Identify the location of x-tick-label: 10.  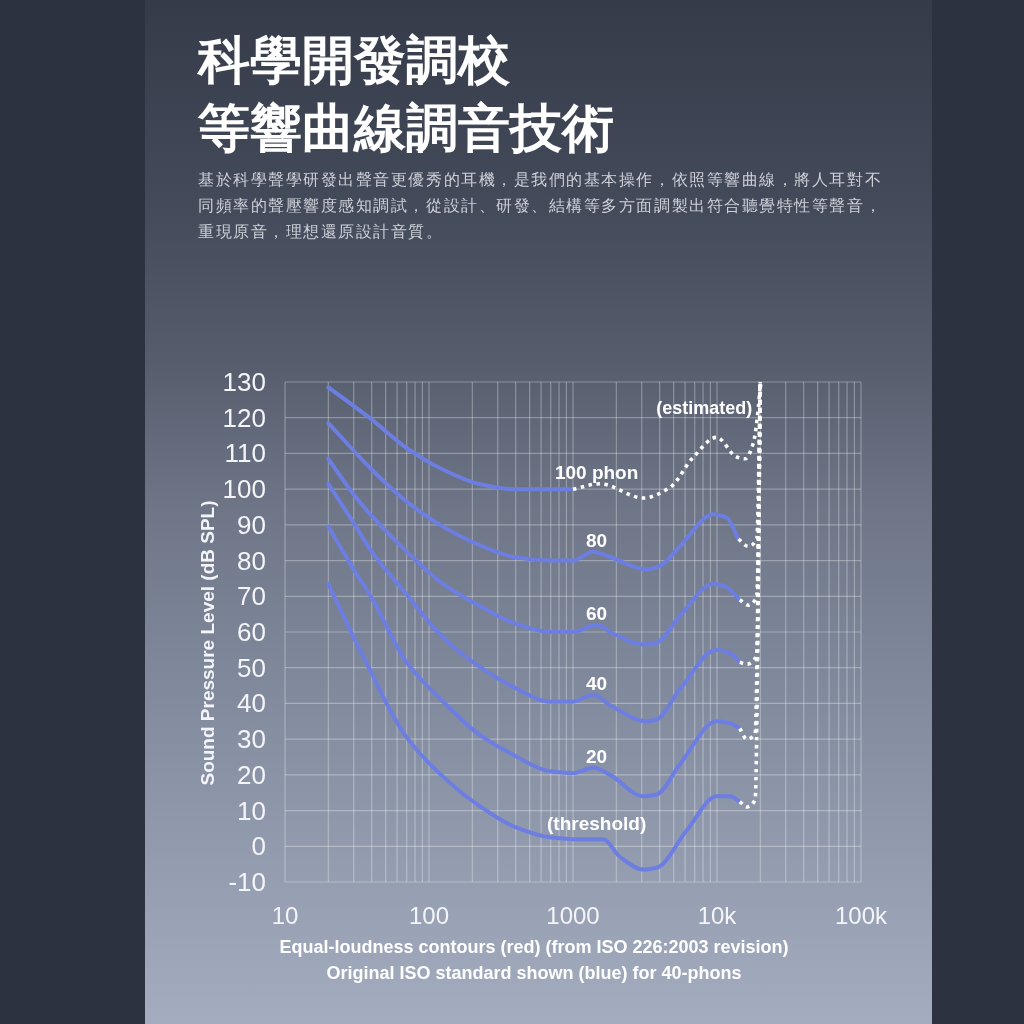
(285, 915).